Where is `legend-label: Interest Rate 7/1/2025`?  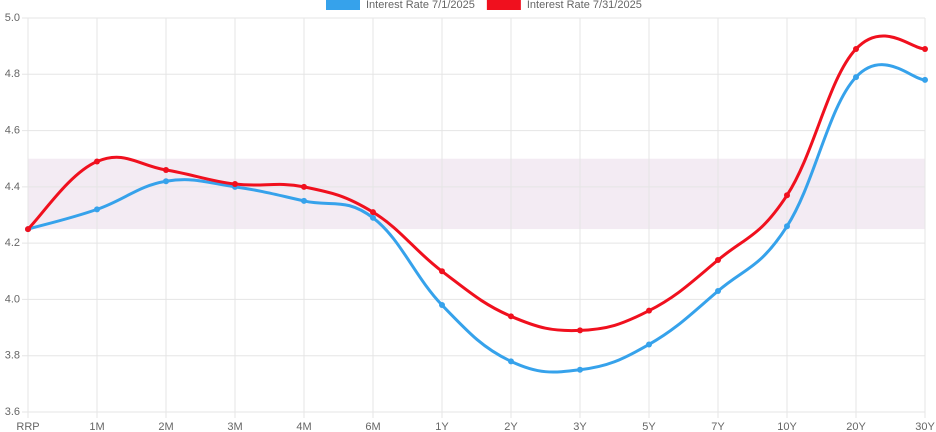 legend-label: Interest Rate 7/1/2025 is located at coordinates (420, 5).